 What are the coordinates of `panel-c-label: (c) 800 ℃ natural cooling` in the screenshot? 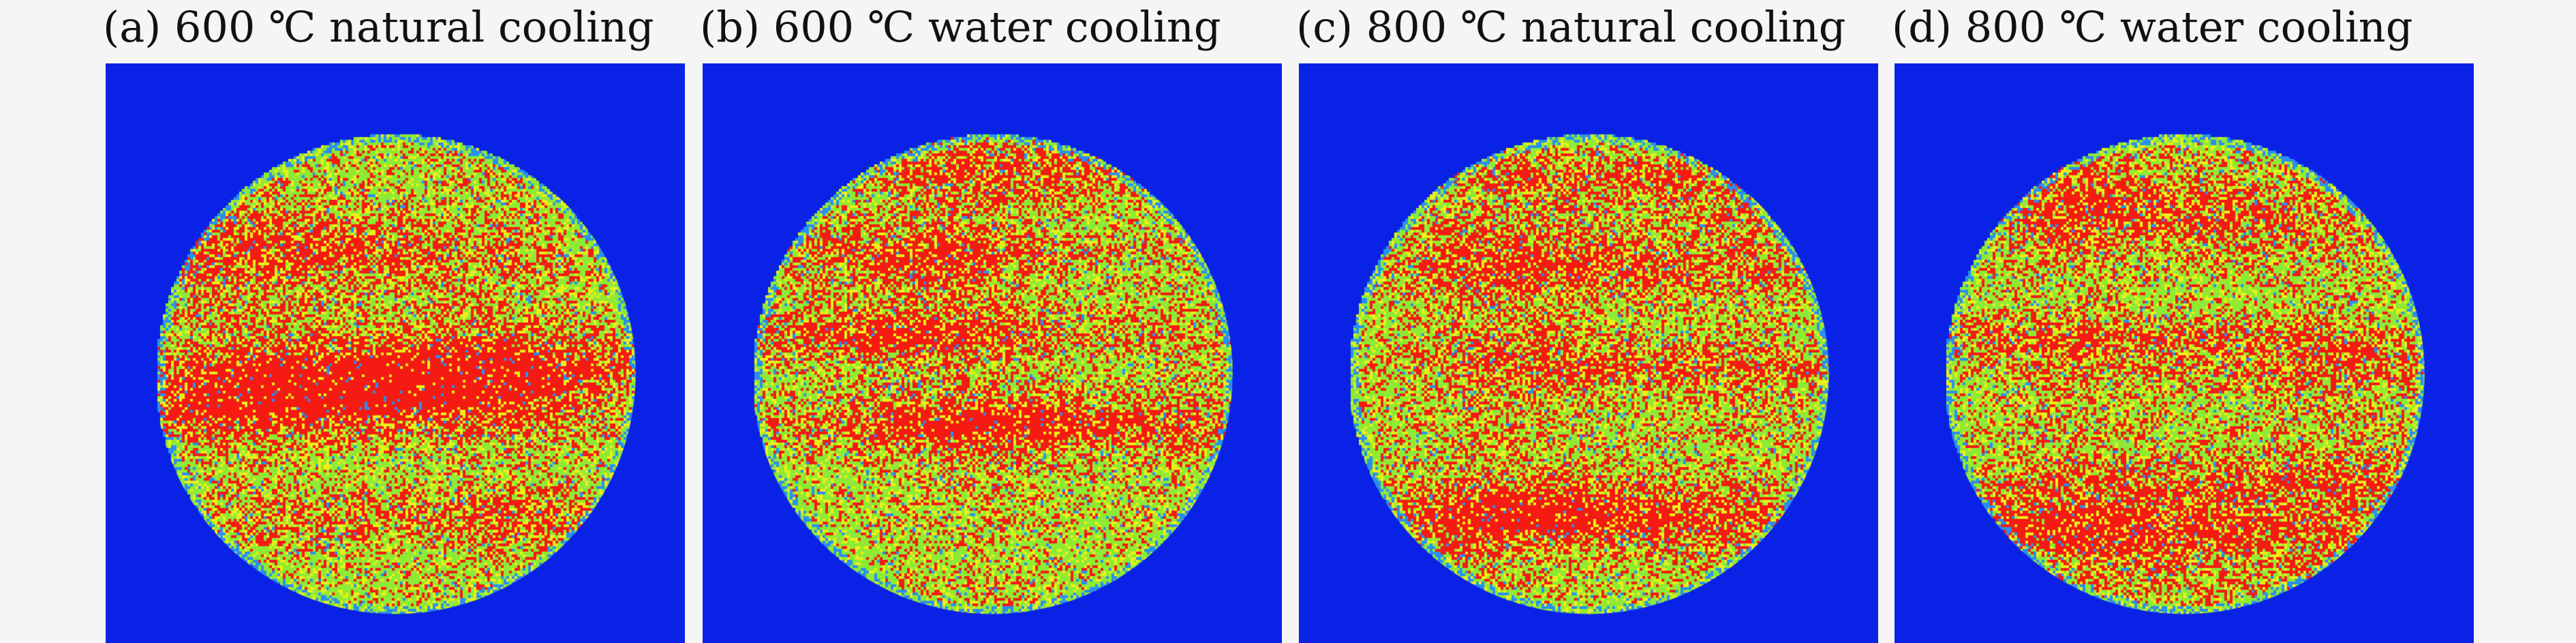 It's located at (1571, 27).